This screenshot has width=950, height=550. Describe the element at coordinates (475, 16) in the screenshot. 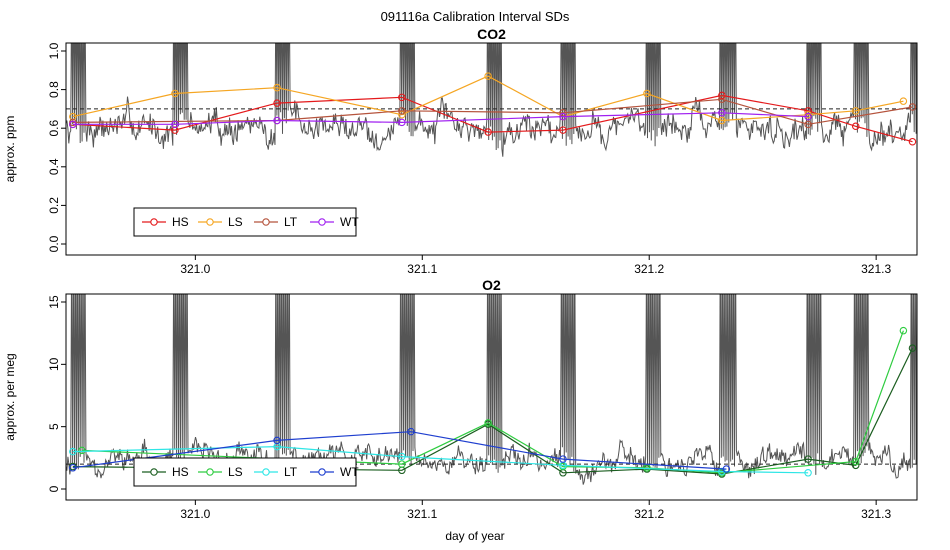

I see `figure-title: 091116a Calibration Interval SDs` at that location.